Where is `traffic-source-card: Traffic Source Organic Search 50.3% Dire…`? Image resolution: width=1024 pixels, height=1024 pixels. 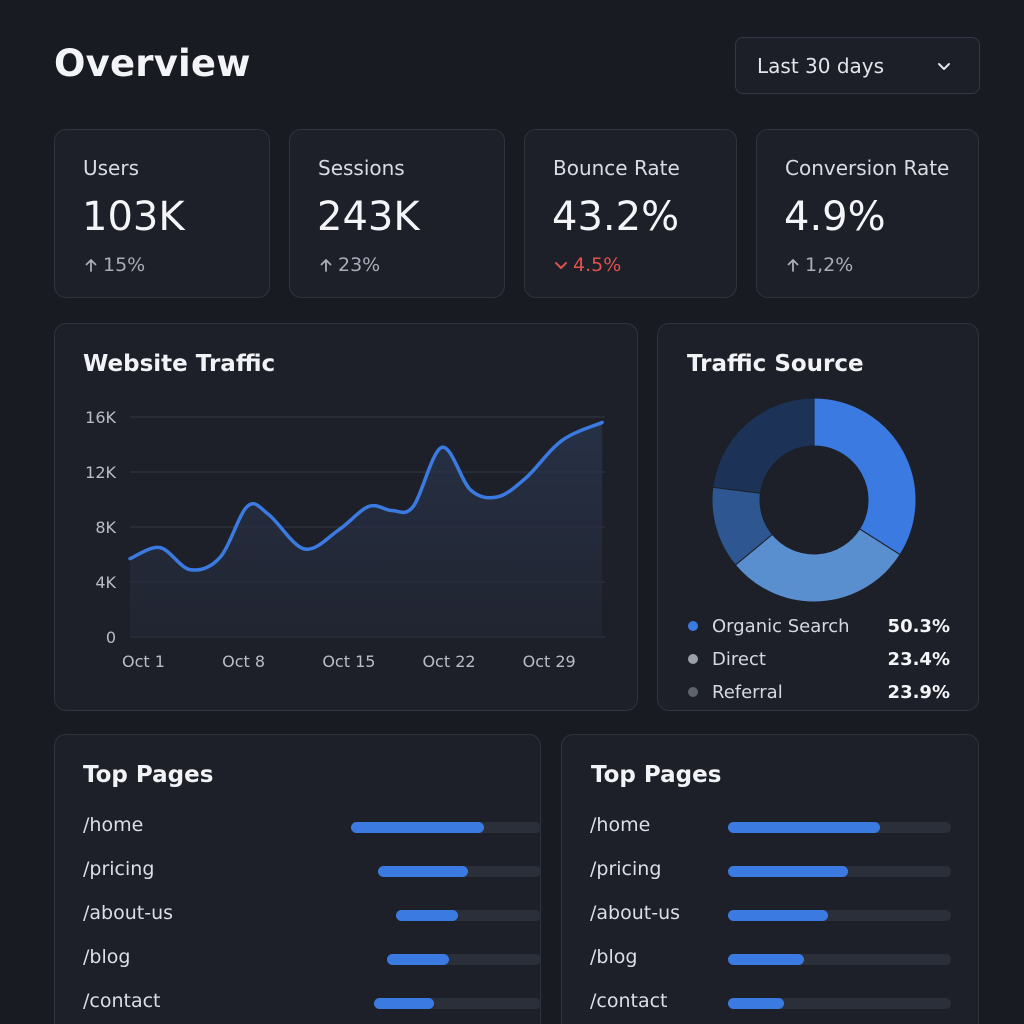
traffic-source-card: Traffic Source Organic Search 50.3% Dire… is located at coordinates (818, 517).